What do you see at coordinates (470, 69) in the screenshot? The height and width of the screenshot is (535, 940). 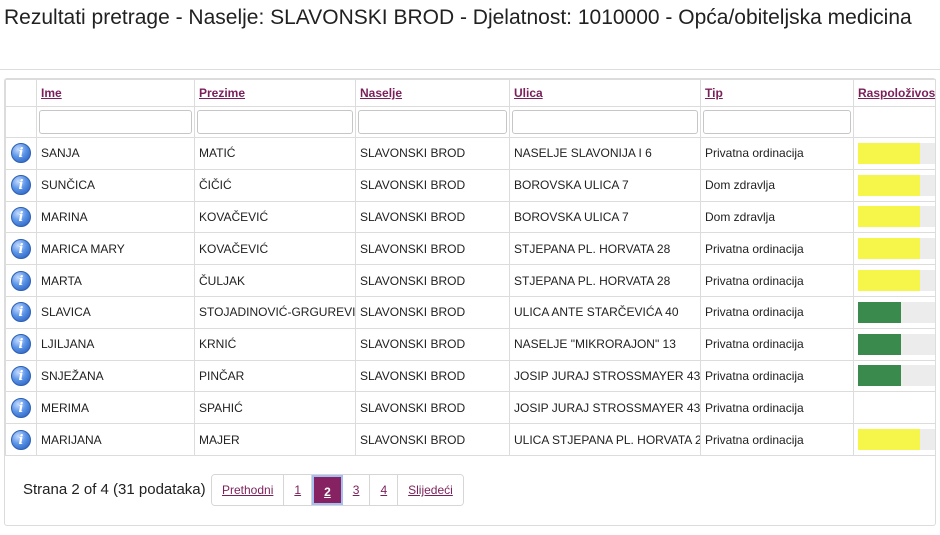 I see `title-divider` at bounding box center [470, 69].